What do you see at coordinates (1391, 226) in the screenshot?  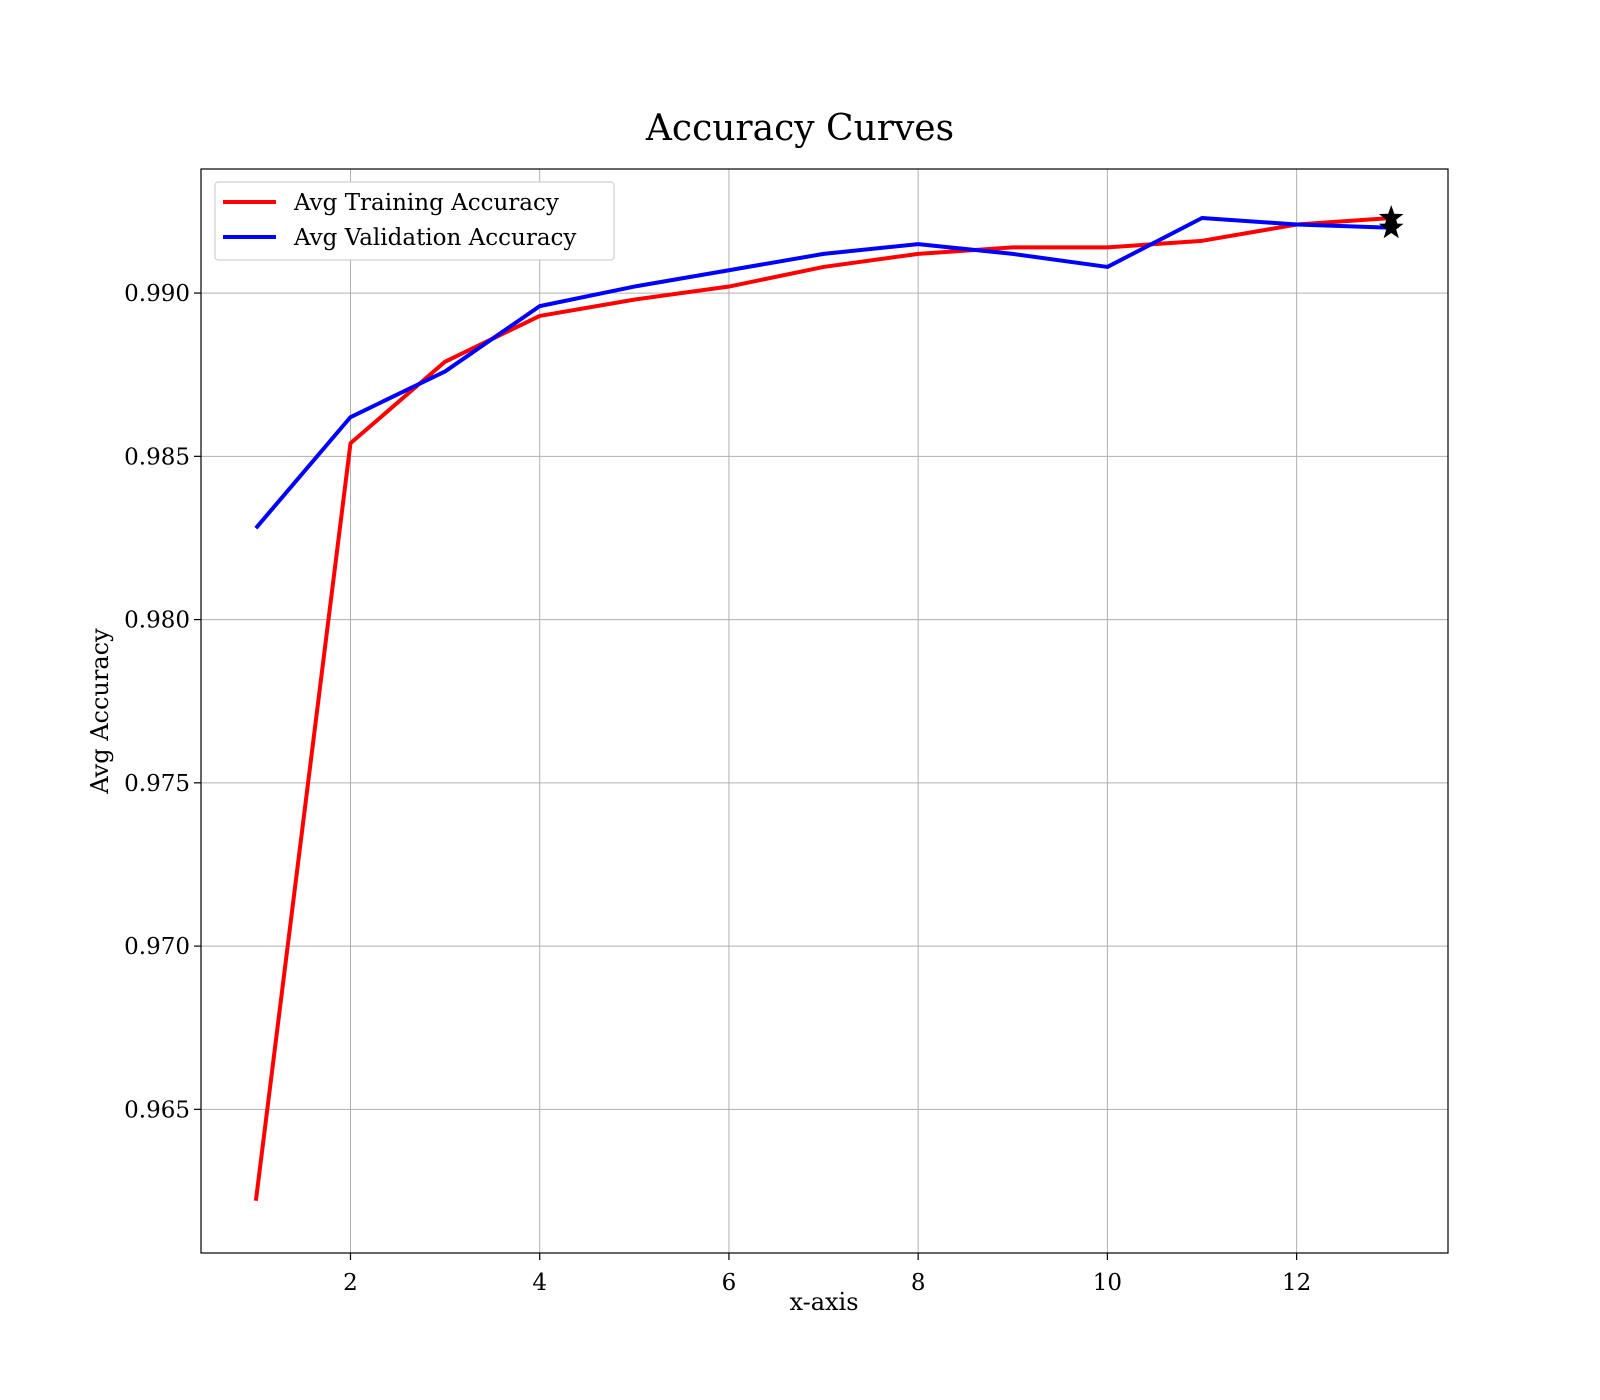 I see `end-marker-star-validation` at bounding box center [1391, 226].